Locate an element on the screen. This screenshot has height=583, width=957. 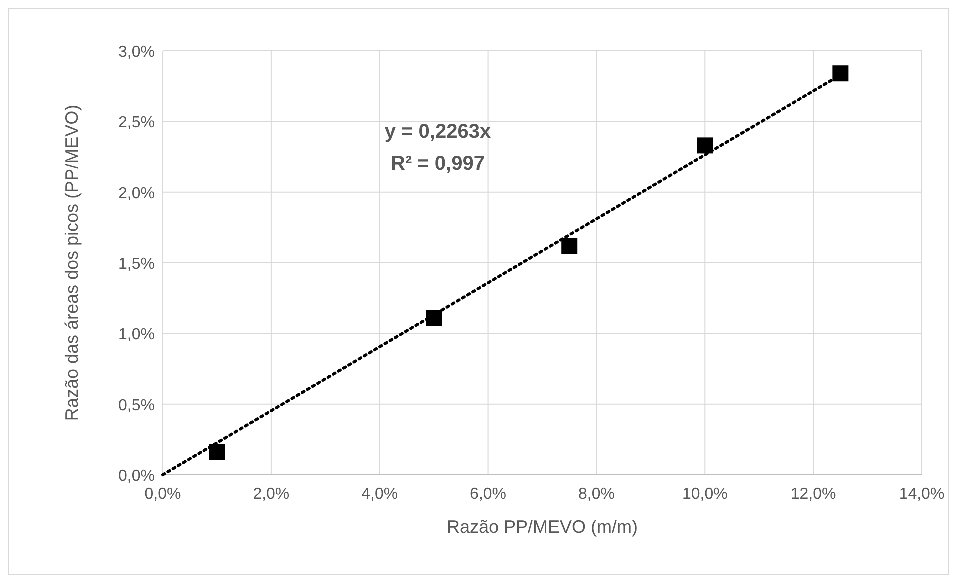
y-tick-label: 1,0% is located at coordinates (136, 335).